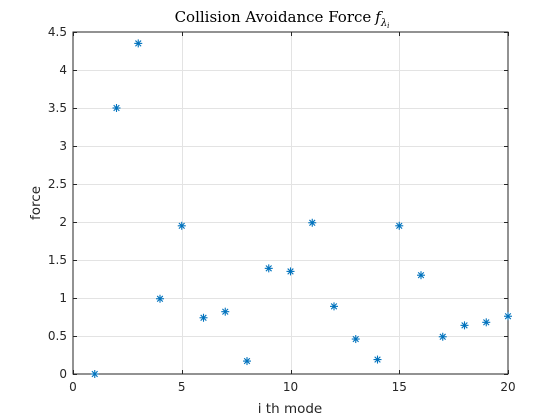 The image size is (560, 420). What do you see at coordinates (63, 146) in the screenshot?
I see `y-tick-label: 3` at bounding box center [63, 146].